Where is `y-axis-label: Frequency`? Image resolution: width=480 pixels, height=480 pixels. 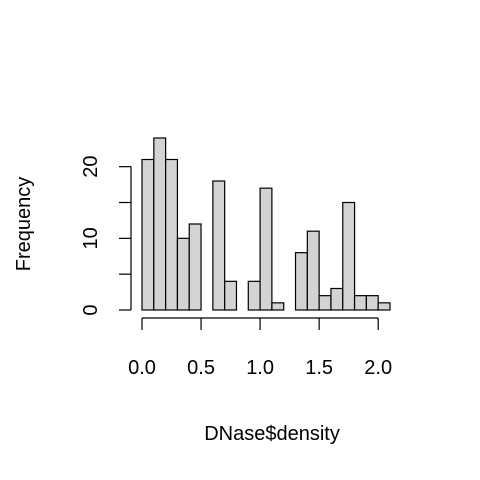
y-axis-label: Frequency is located at coordinates (24, 224).